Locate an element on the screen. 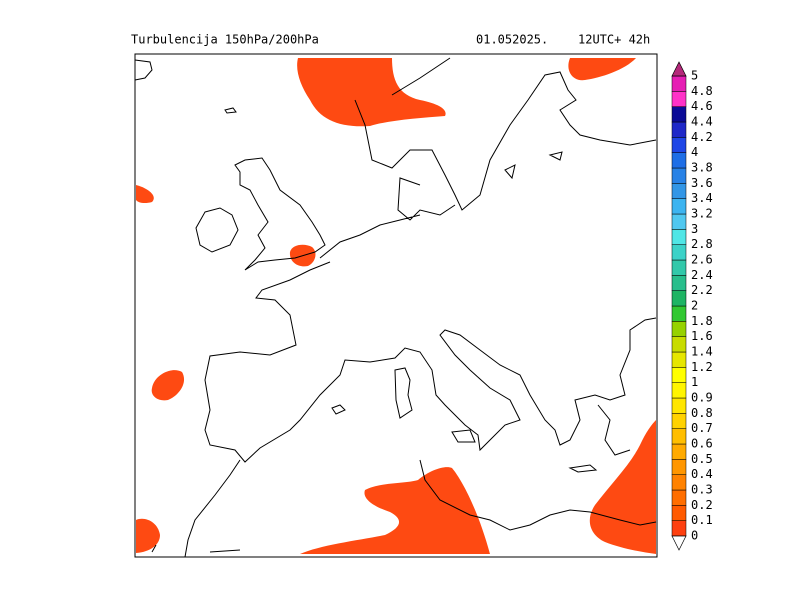  colorbar-label: 1.4 is located at coordinates (702, 352).